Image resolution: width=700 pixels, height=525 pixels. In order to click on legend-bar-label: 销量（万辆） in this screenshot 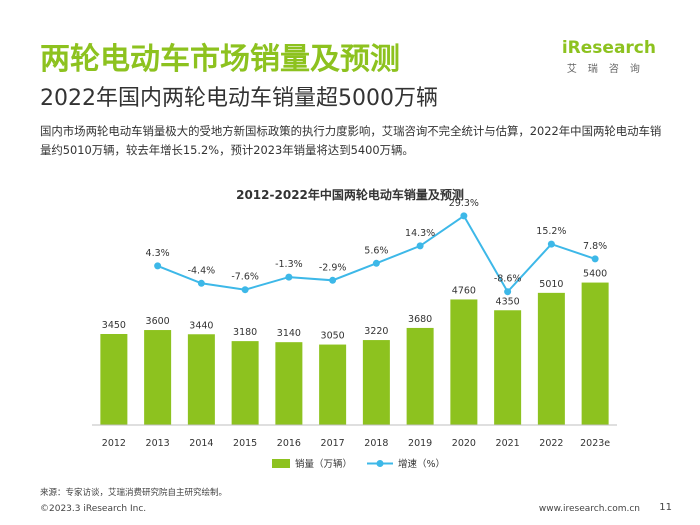, I will do `click(323, 464)`.